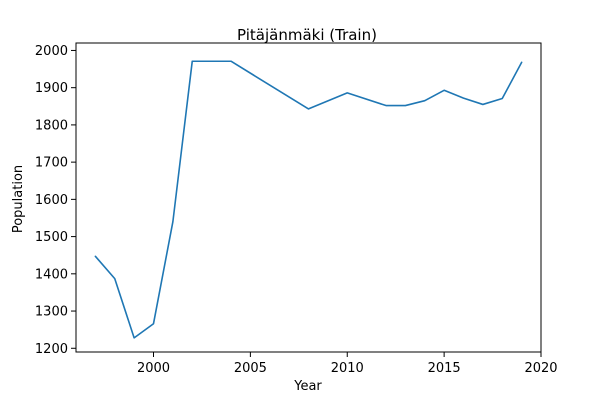  Describe the element at coordinates (51, 274) in the screenshot. I see `y-tick-label: 1400` at that location.